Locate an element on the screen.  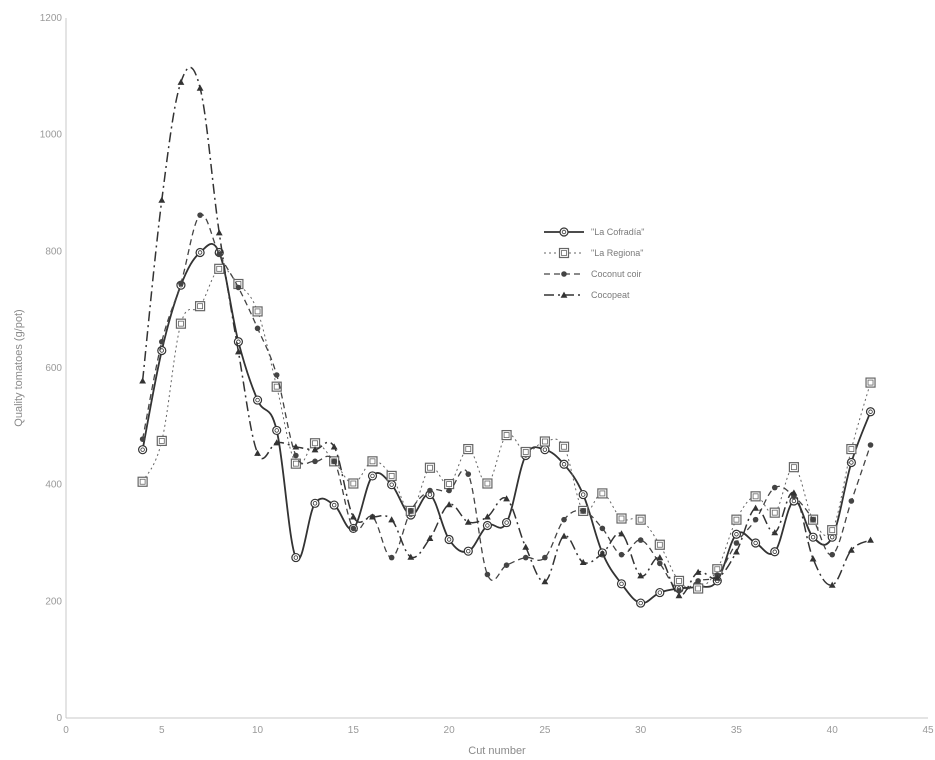
x-tick-label: 25 is located at coordinates (545, 730).